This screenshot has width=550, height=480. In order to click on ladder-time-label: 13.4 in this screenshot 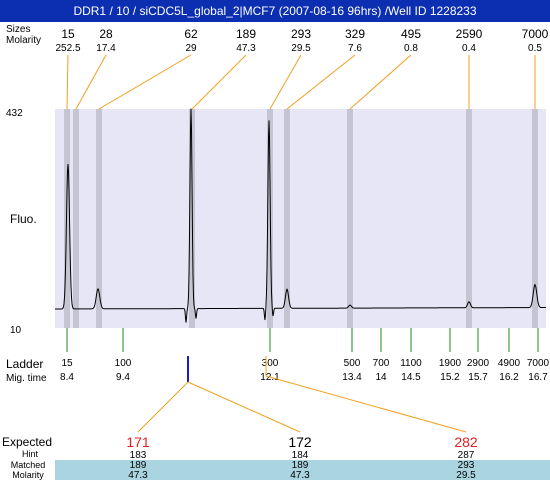, I will do `click(352, 377)`.